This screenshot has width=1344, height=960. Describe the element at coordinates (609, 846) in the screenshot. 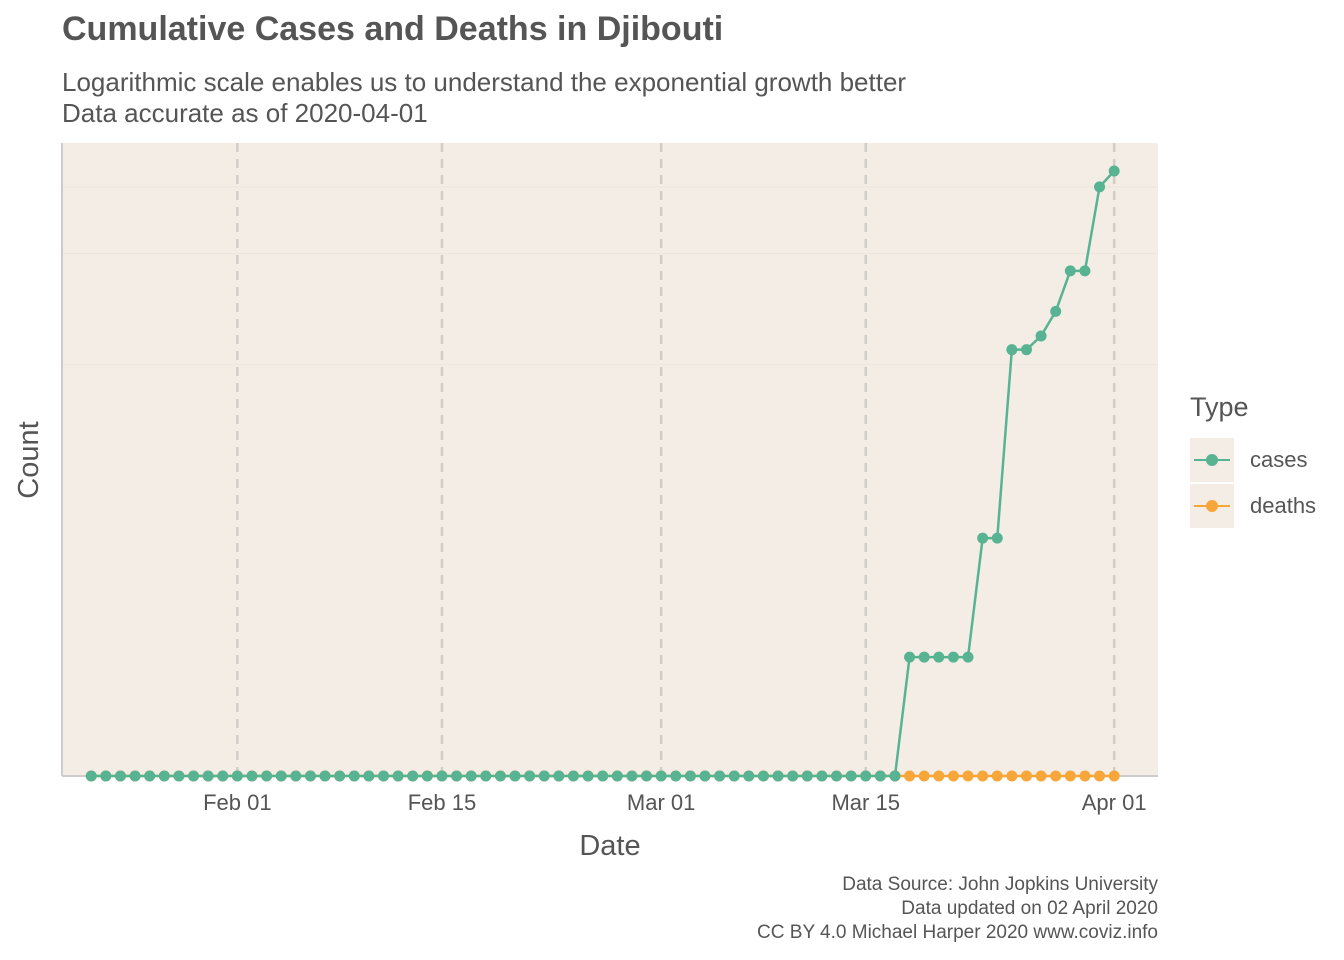

I see `x-axis-label: Date` at that location.